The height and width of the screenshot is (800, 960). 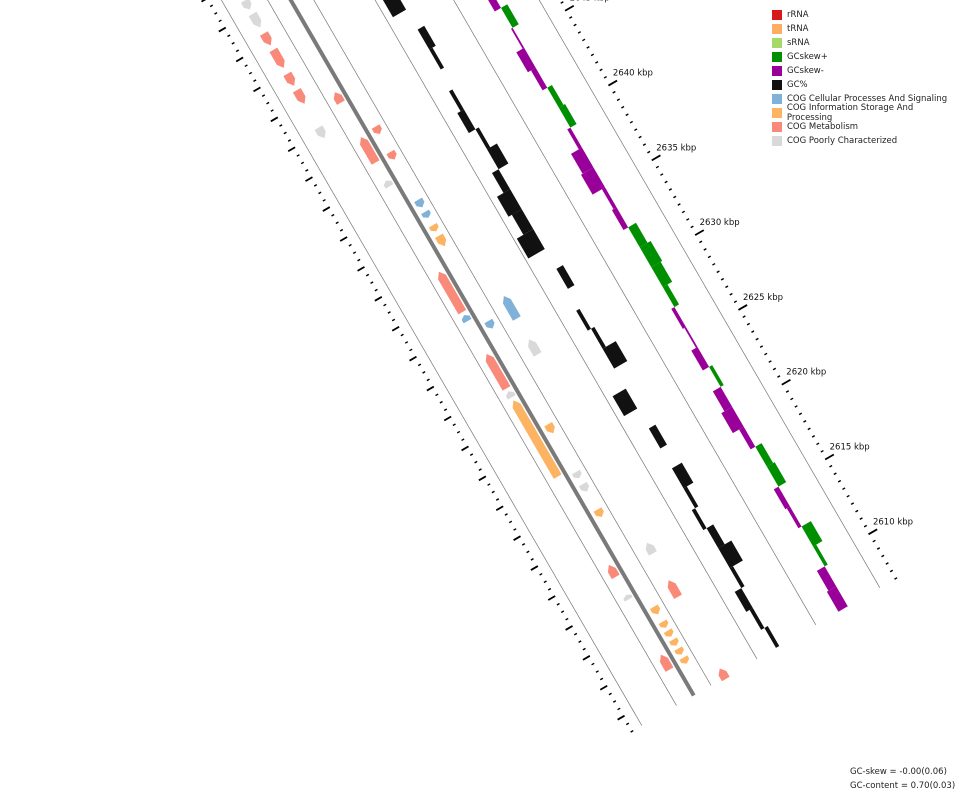 I want to click on legend-item-cog-cellular: COG Cellular Processes And Signaling, so click(x=866, y=99).